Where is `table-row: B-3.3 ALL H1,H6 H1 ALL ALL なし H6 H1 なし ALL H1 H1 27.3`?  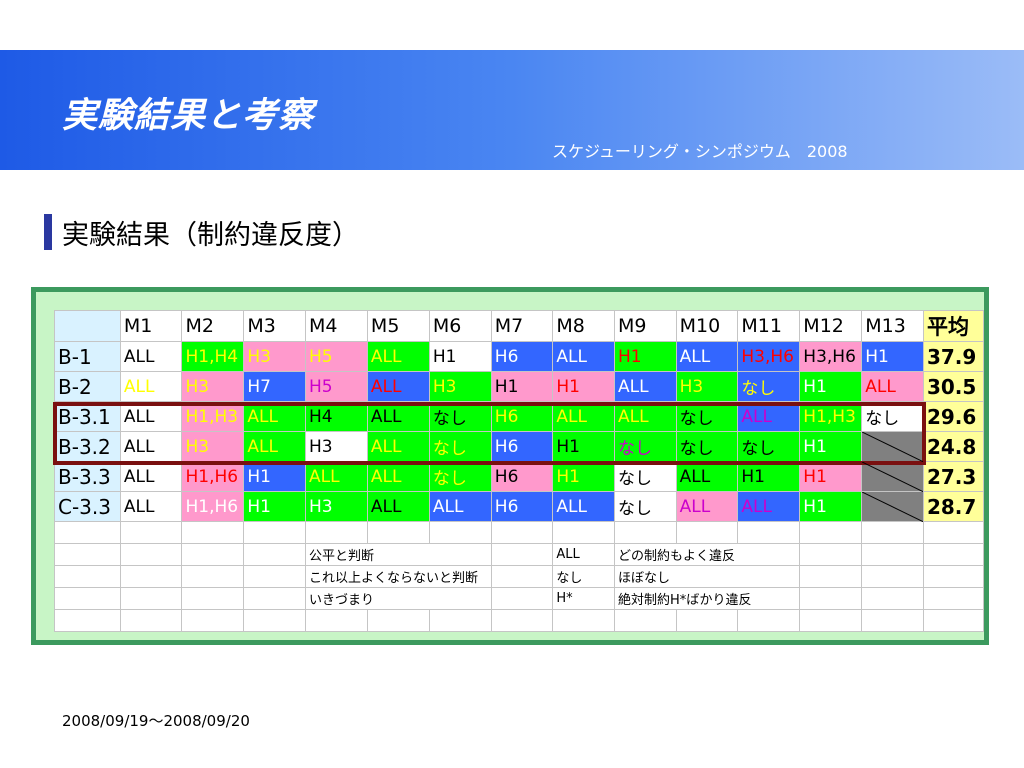 table-row: B-3.3 ALL H1,H6 H1 ALL ALL なし H6 H1 なし ALL H1 H1 27.3 is located at coordinates (519, 476).